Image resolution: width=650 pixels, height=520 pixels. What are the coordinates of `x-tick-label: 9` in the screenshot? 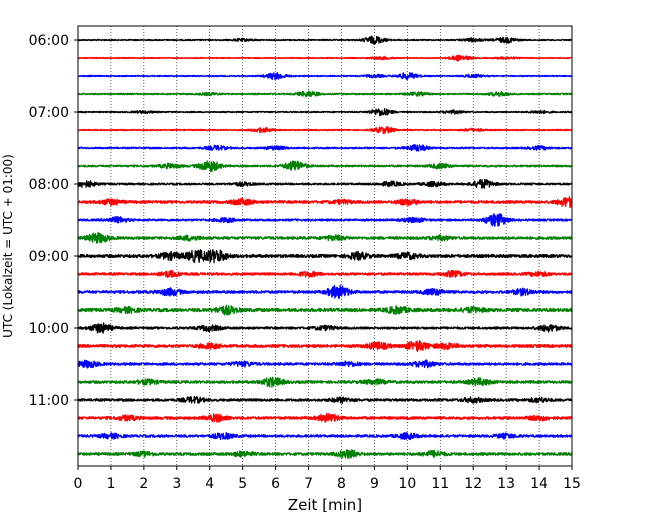 It's located at (374, 484).